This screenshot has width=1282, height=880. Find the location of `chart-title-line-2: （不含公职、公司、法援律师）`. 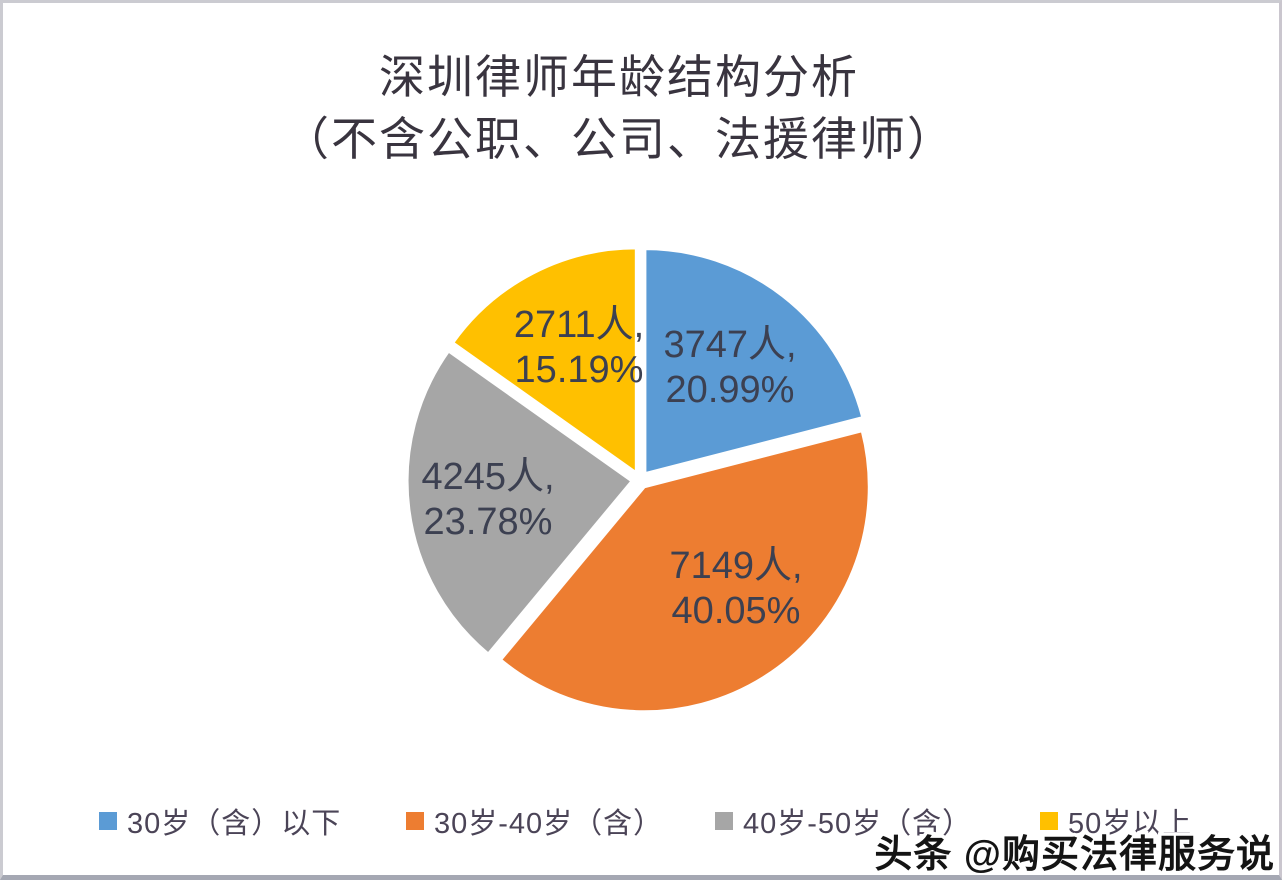

chart-title-line-2: （不含公职、公司、法援律师） is located at coordinates (619, 139).